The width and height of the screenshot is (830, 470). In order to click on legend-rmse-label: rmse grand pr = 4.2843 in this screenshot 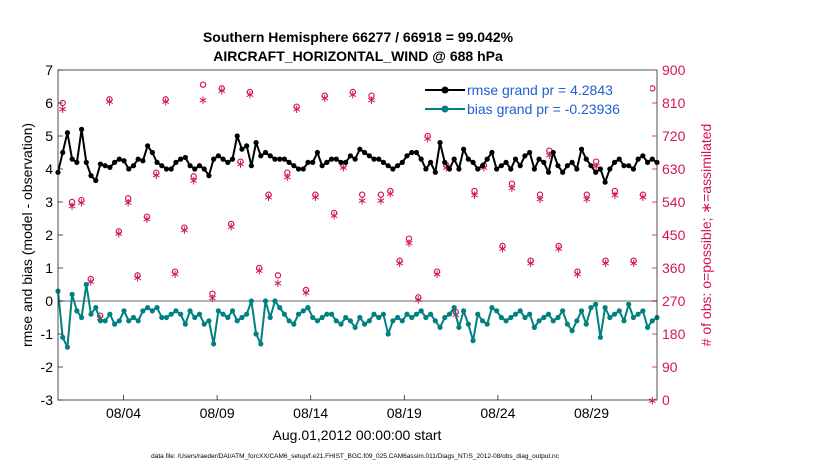, I will do `click(540, 90)`.